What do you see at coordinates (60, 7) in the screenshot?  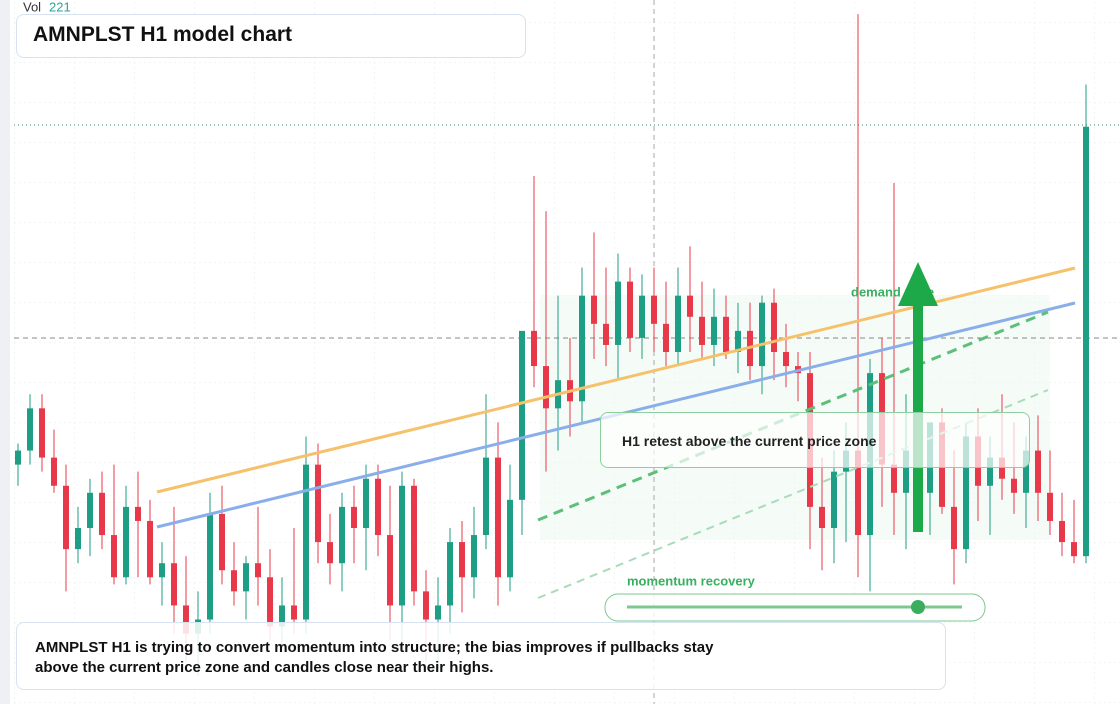 I see `vol-value: 221` at bounding box center [60, 7].